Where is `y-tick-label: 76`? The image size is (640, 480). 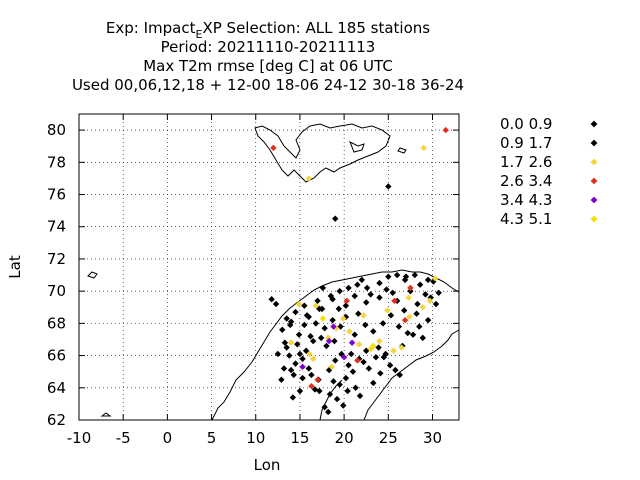 y-tick-label: 76 is located at coordinates (56, 195).